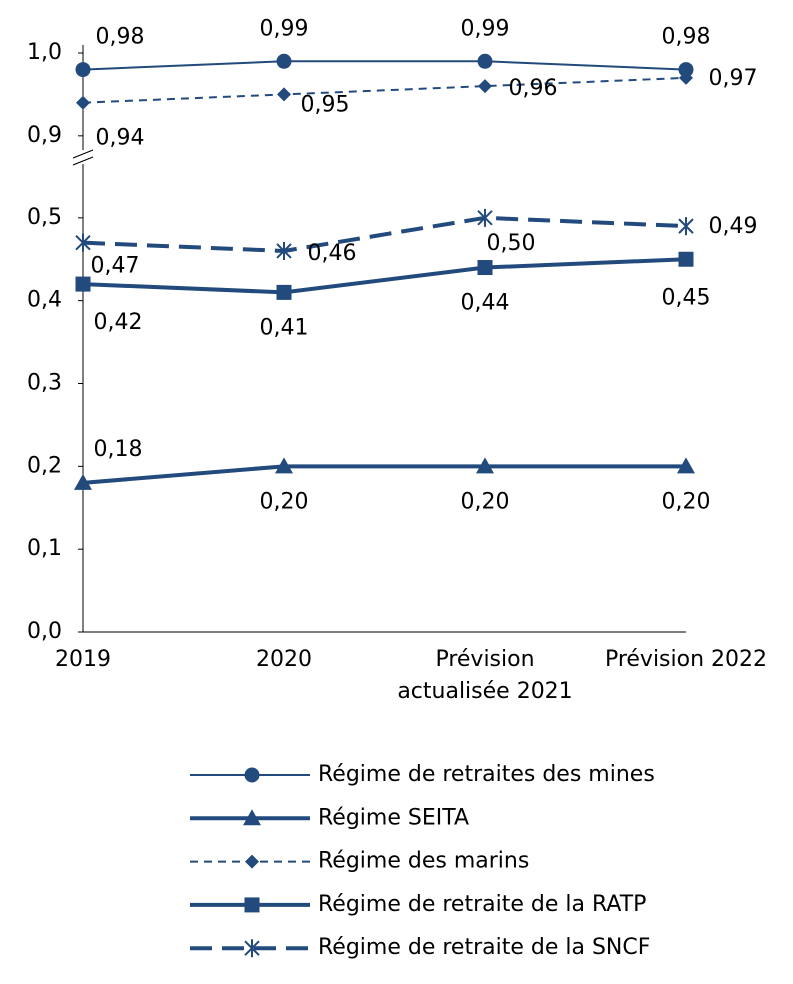  What do you see at coordinates (325, 104) in the screenshot?
I see `data-label: 0,95` at bounding box center [325, 104].